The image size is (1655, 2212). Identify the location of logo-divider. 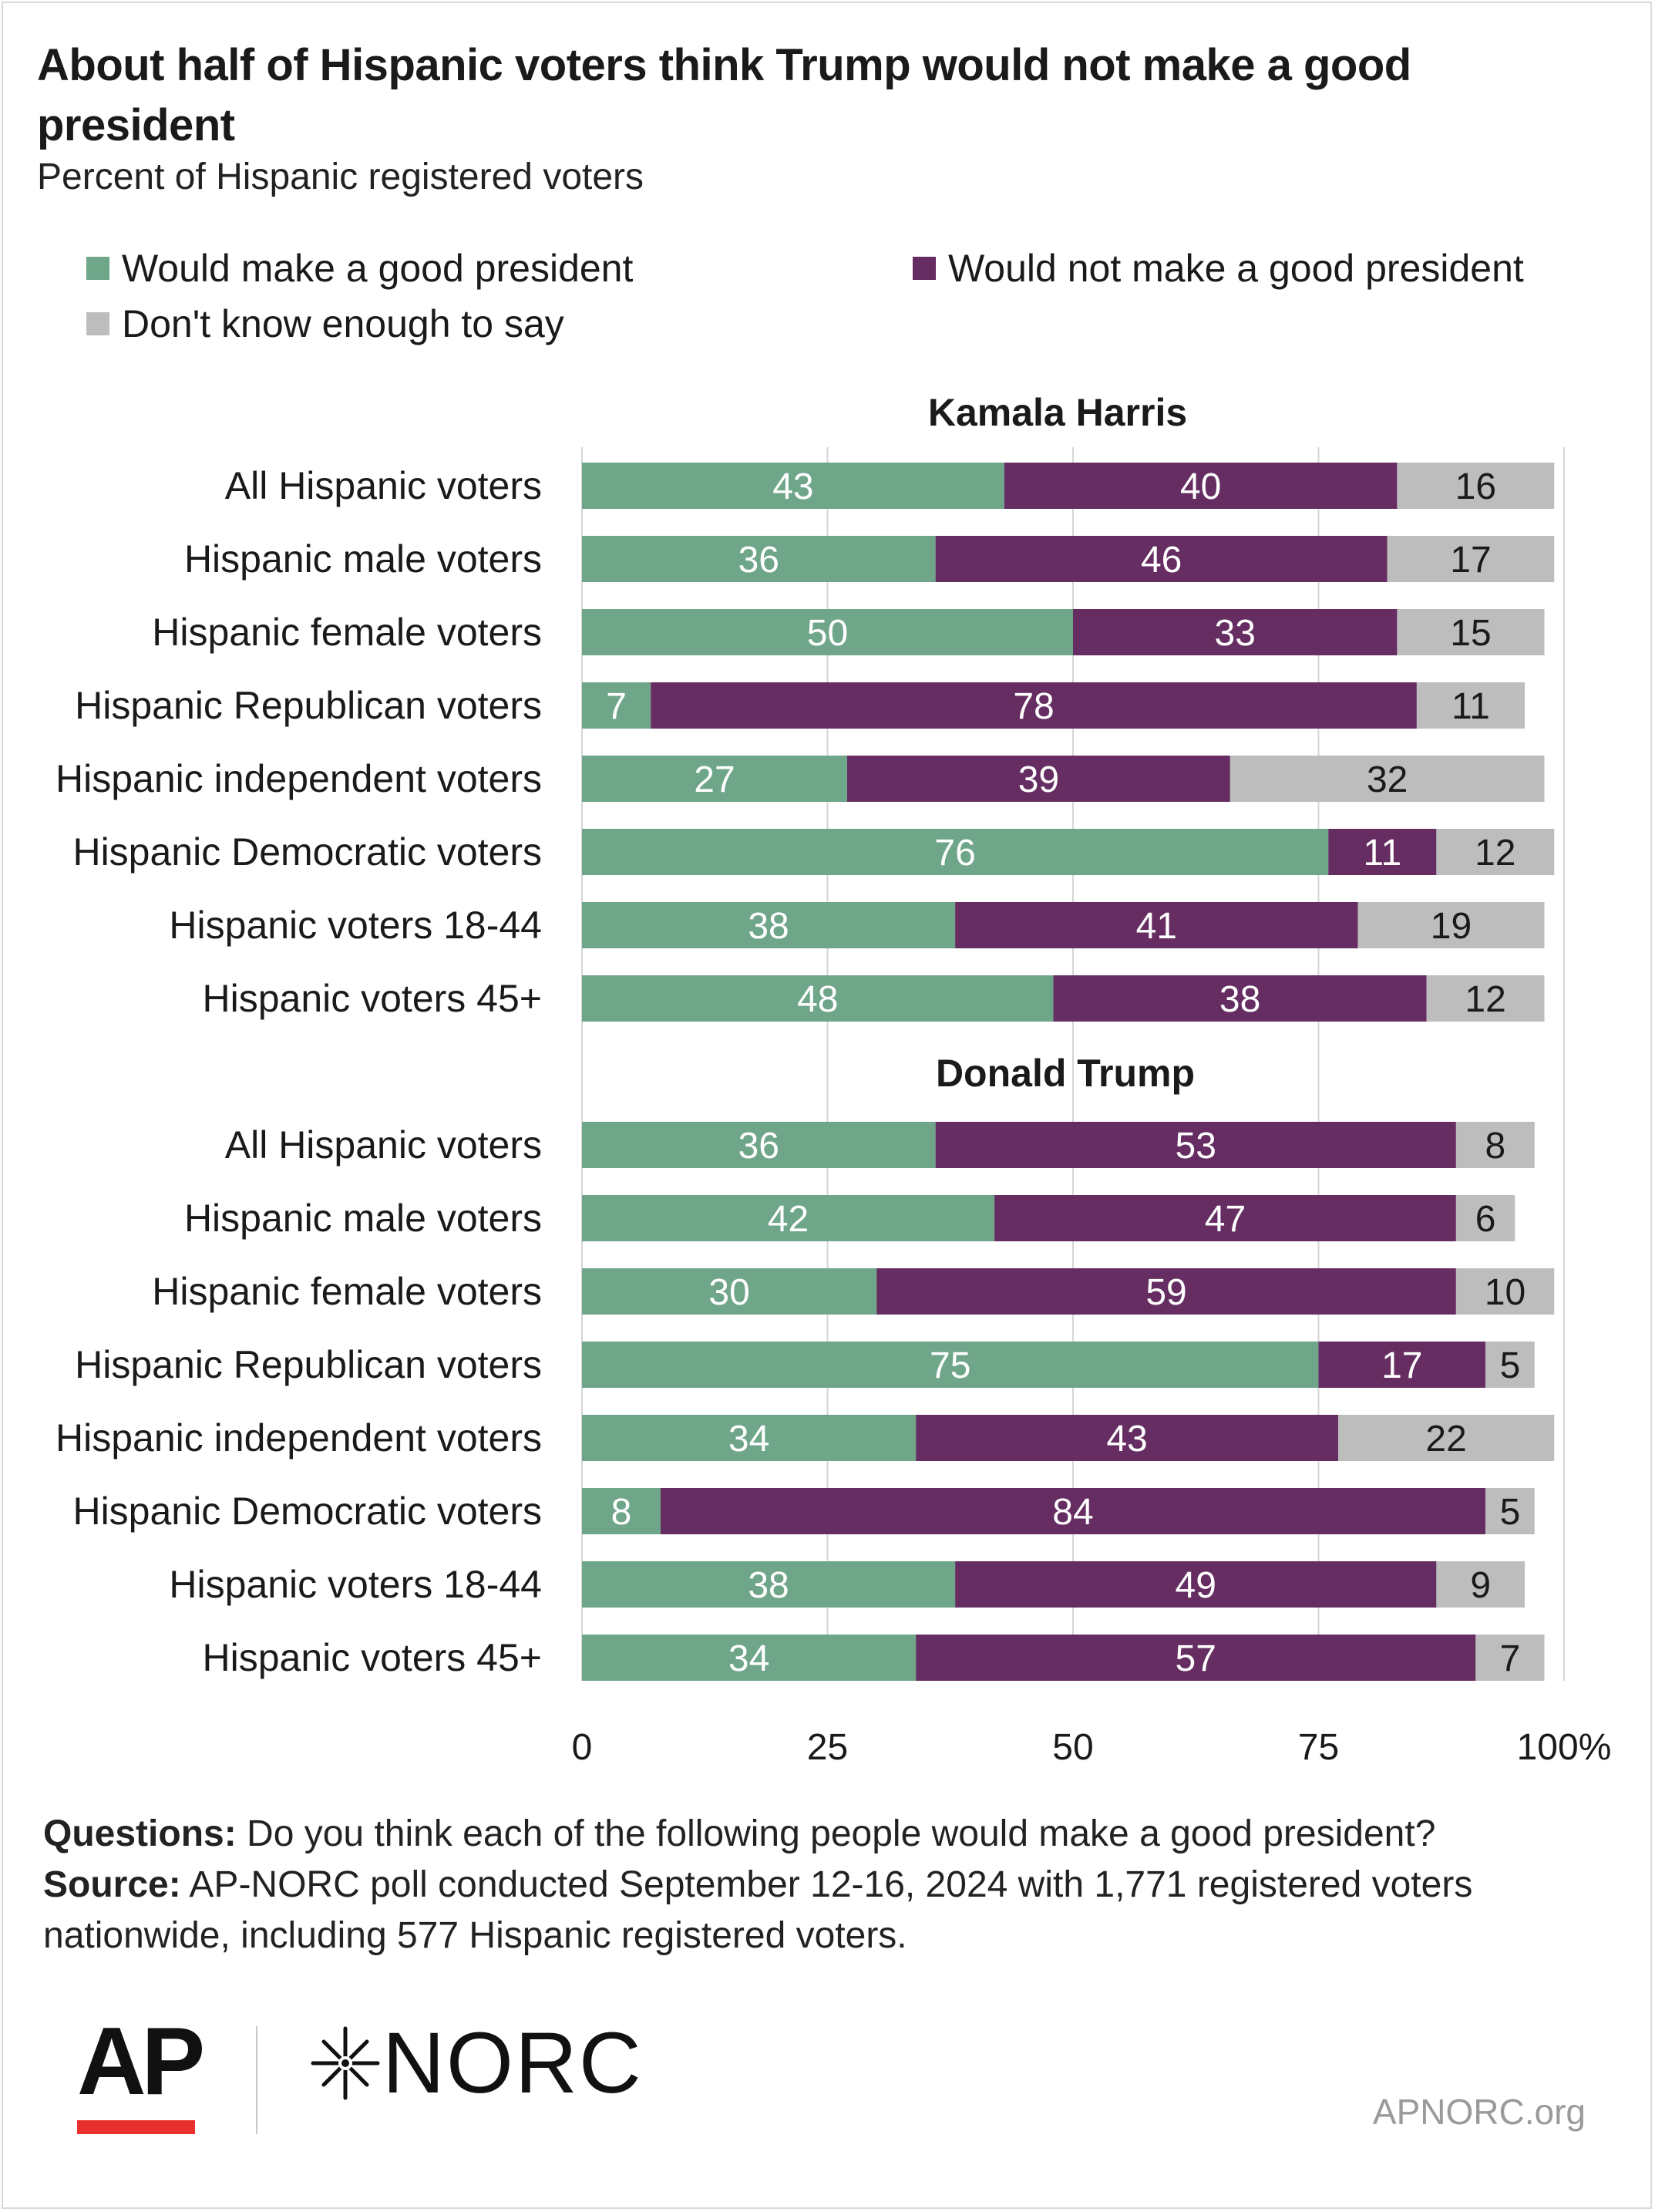
(257, 2080).